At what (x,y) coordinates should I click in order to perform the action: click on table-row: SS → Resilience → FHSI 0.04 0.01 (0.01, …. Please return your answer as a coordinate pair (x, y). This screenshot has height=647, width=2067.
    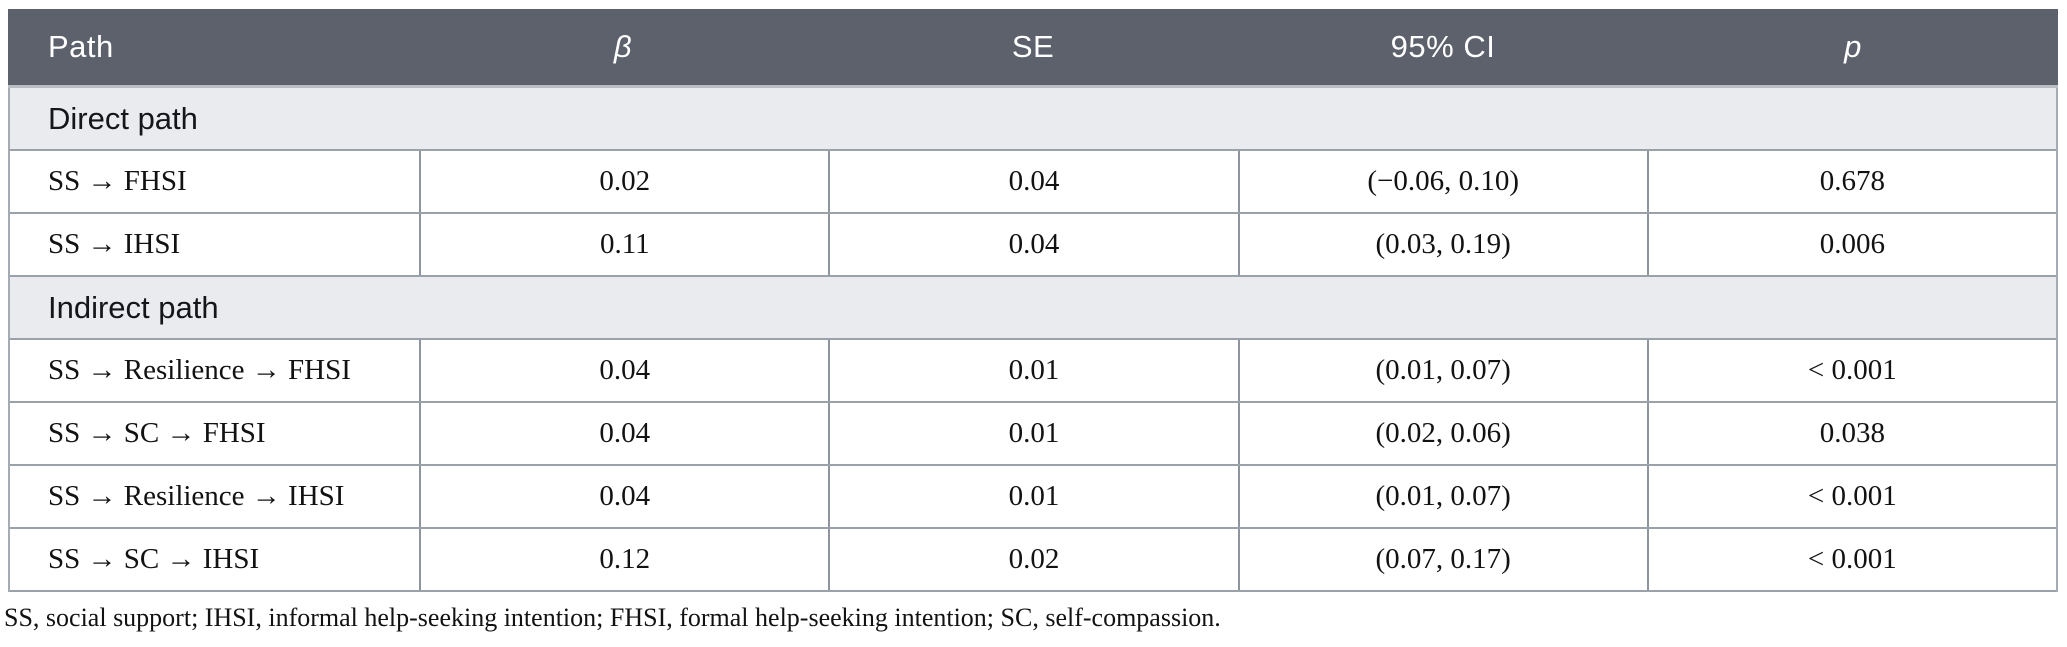
    Looking at the image, I should click on (1033, 371).